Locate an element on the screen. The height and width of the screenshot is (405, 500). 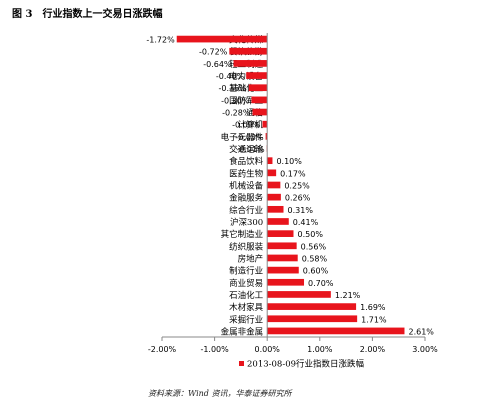
figure-number: 图 3 is located at coordinates (22, 14).